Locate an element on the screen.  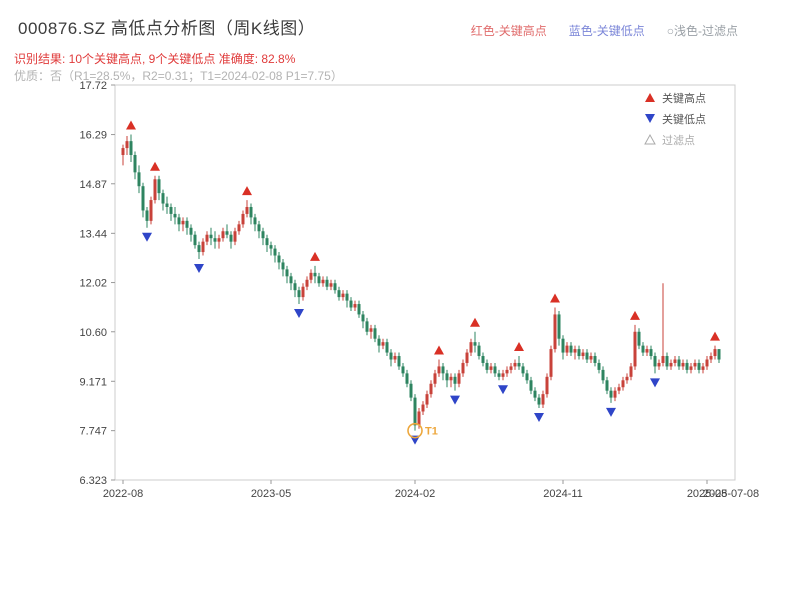
x-tick-label: 2024-11 is located at coordinates (563, 494).